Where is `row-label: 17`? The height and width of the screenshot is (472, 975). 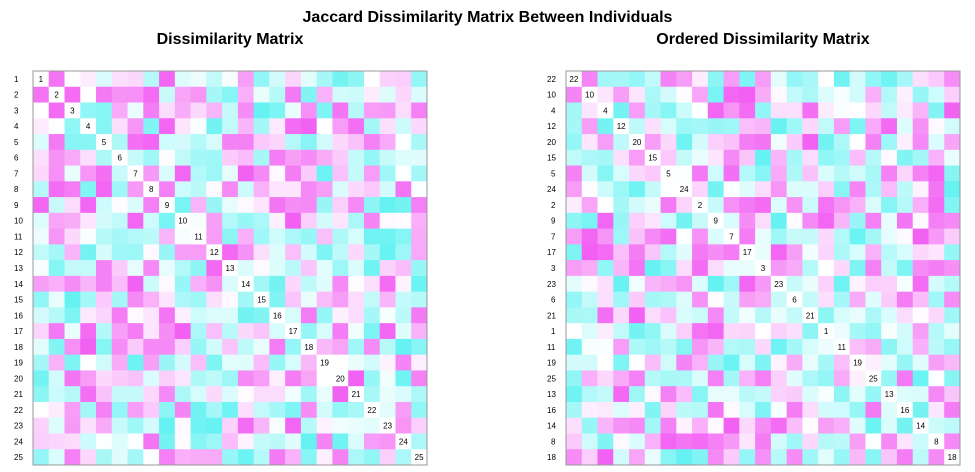 row-label: 17 is located at coordinates (551, 252).